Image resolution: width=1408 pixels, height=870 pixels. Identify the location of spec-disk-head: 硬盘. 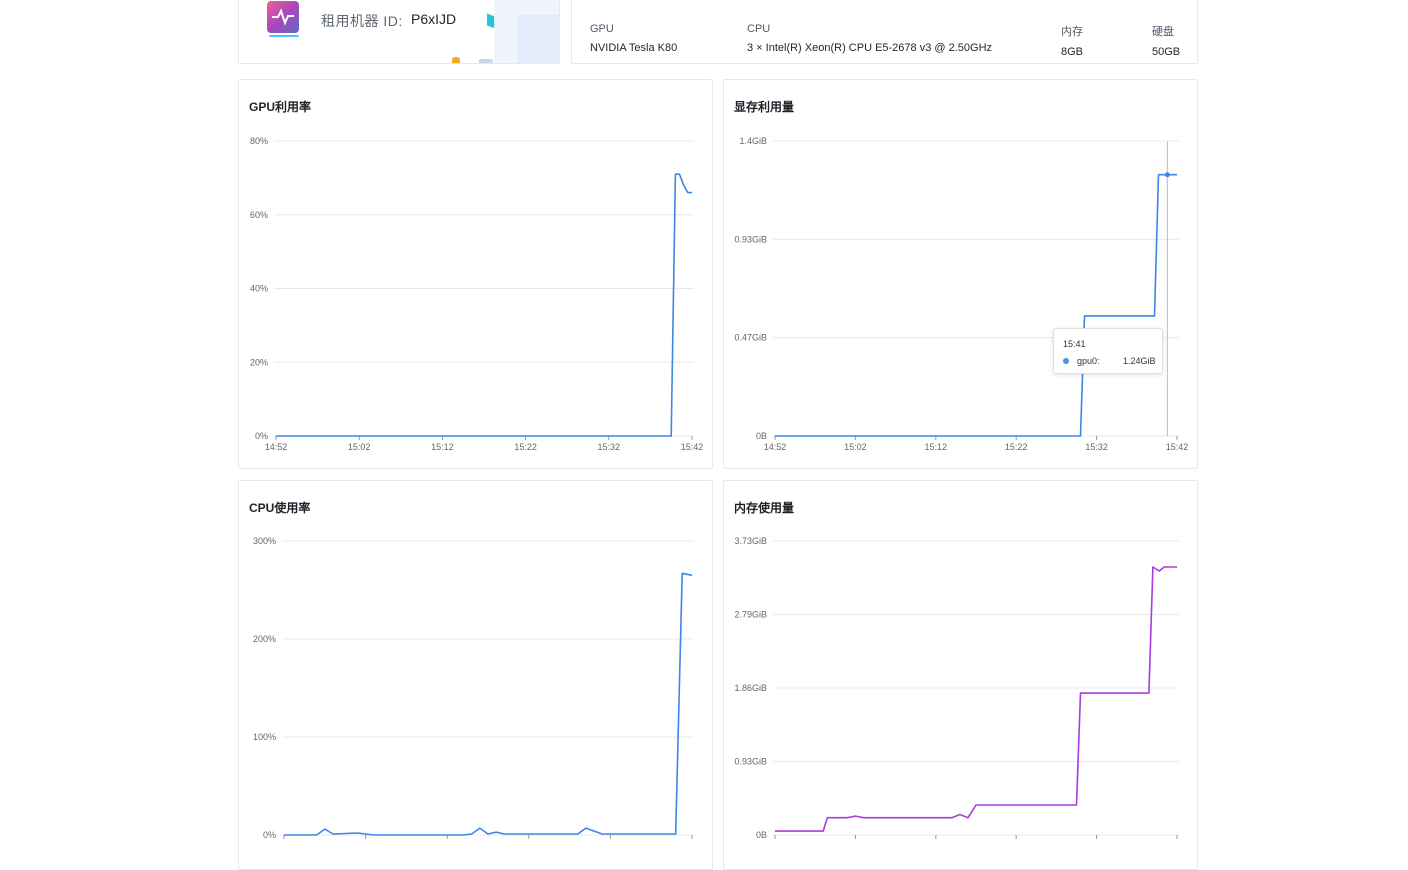
(1163, 32).